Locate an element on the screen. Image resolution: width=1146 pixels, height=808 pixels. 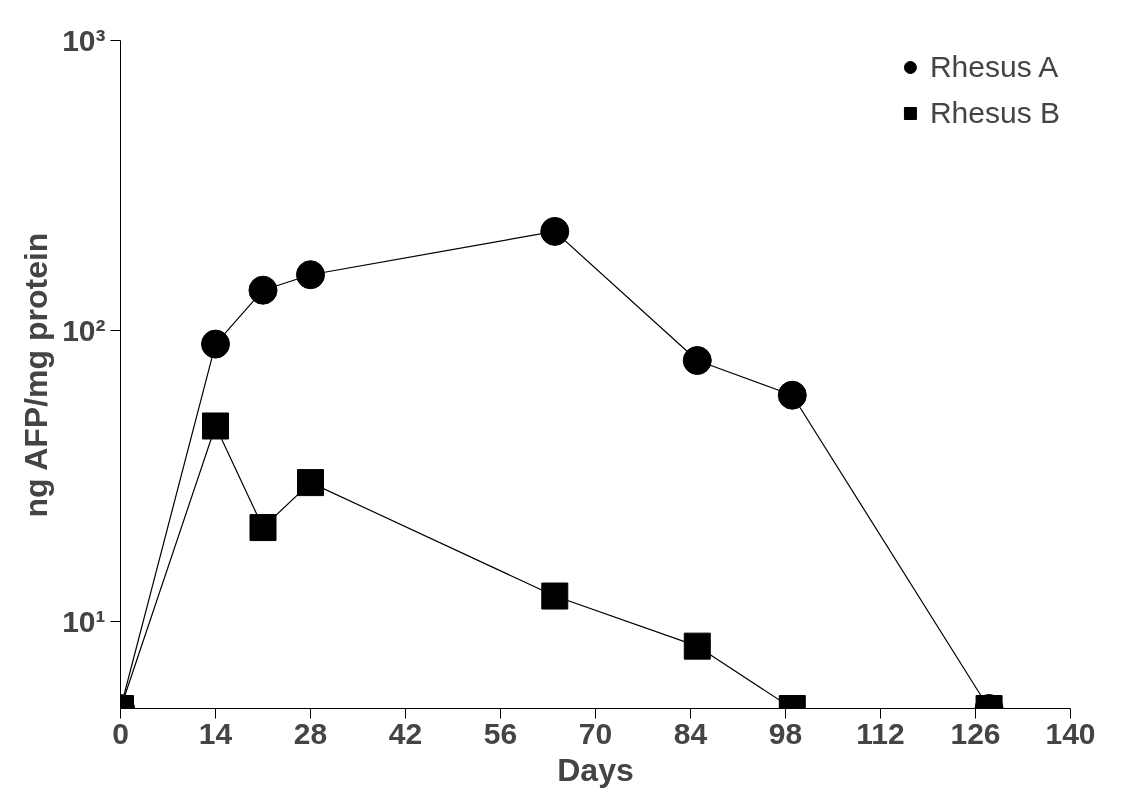
x-axis-title: Days is located at coordinates (595, 769).